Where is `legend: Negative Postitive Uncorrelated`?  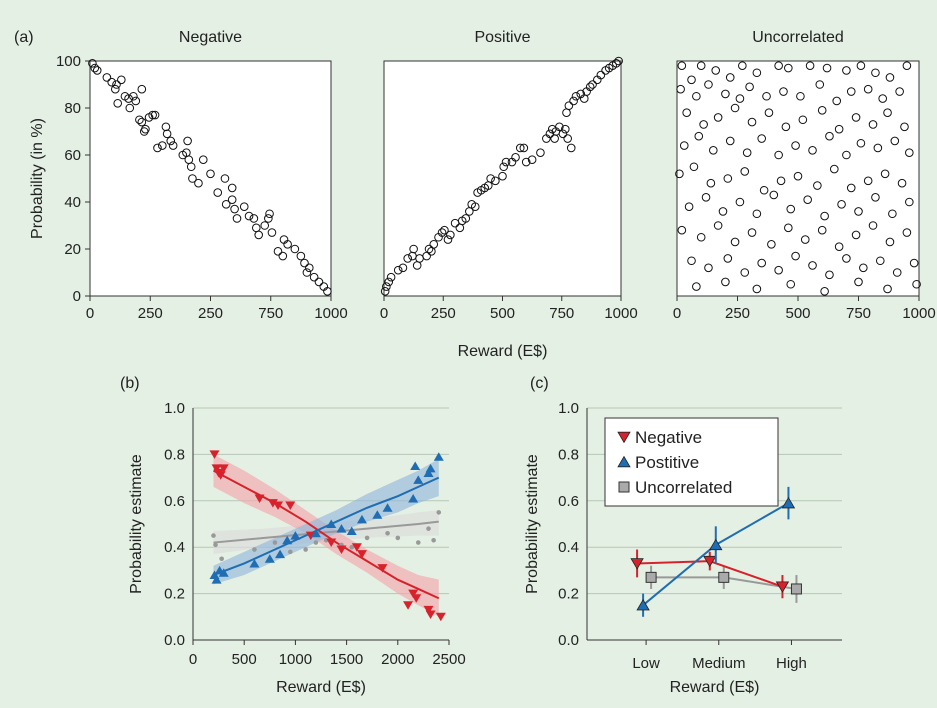 legend: Negative Postitive Uncorrelated is located at coordinates (691, 462).